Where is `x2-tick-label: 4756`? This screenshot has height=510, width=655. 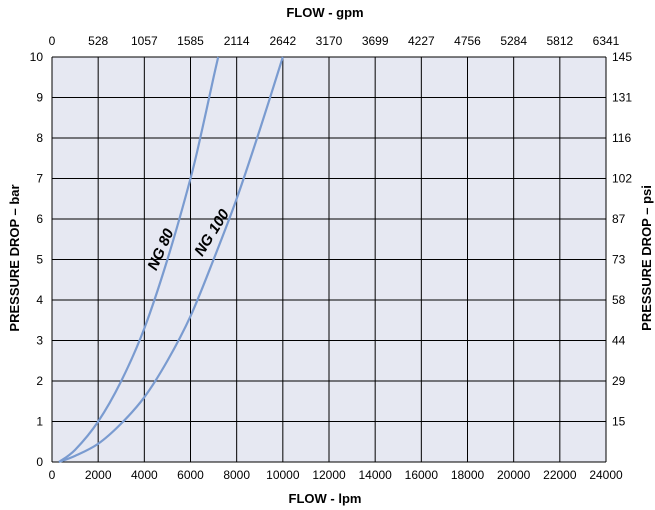 x2-tick-label: 4756 is located at coordinates (467, 41).